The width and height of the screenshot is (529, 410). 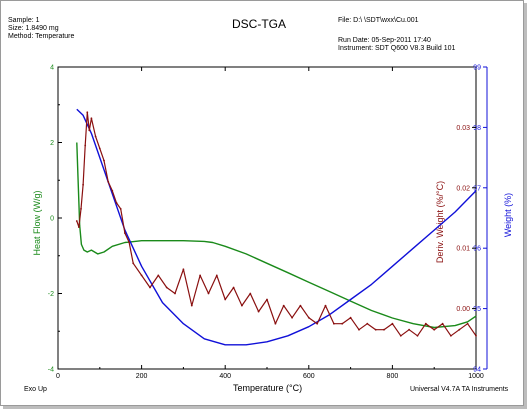 What do you see at coordinates (309, 376) in the screenshot?
I see `x-tick-label: 600` at bounding box center [309, 376].